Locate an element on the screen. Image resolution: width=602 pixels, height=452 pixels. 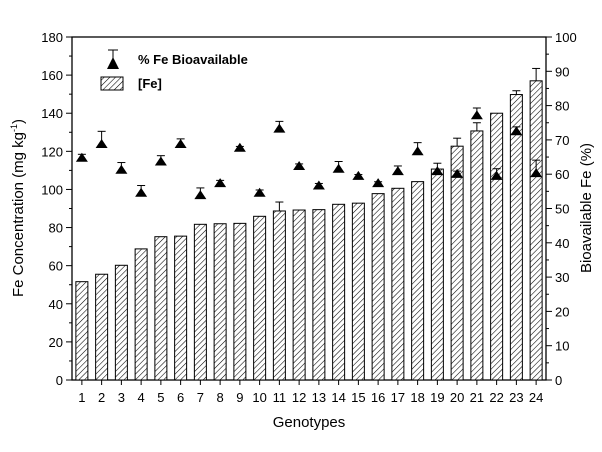
left-tick-label-160: 160 is located at coordinates (52, 75).